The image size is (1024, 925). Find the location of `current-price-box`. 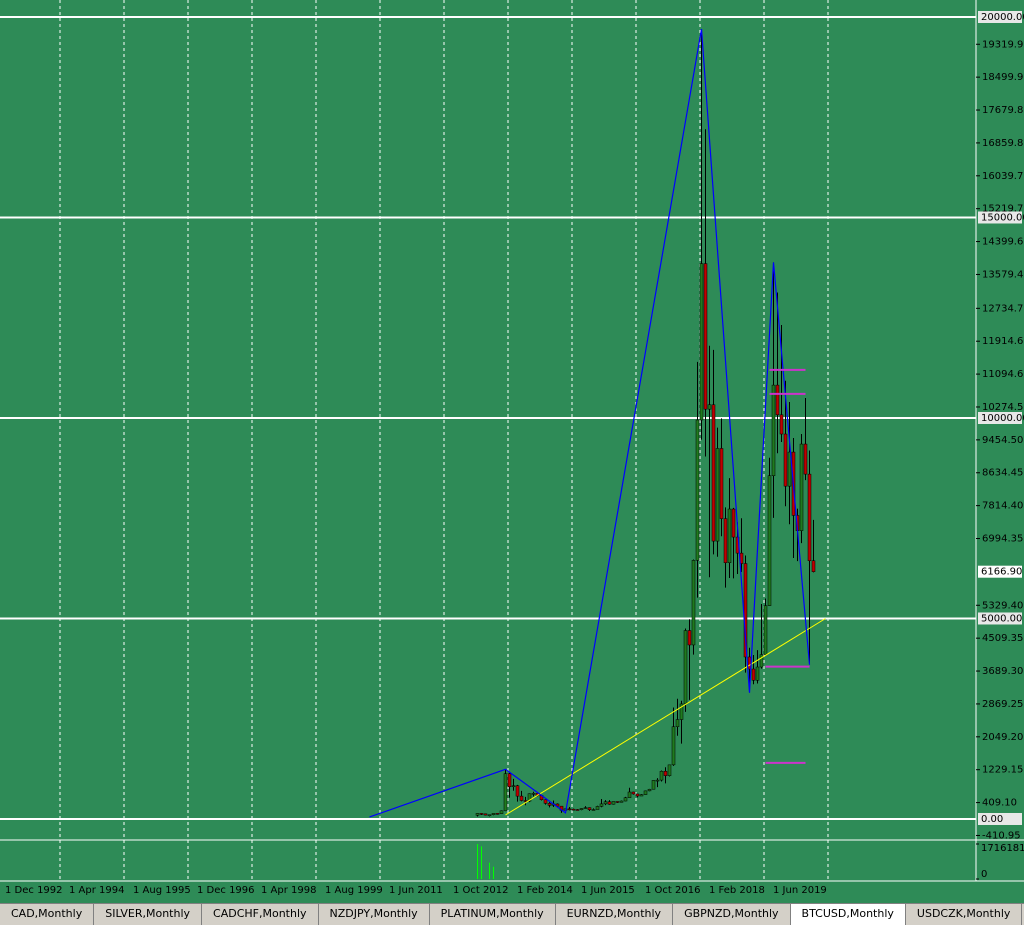

current-price-box is located at coordinates (1000, 571).